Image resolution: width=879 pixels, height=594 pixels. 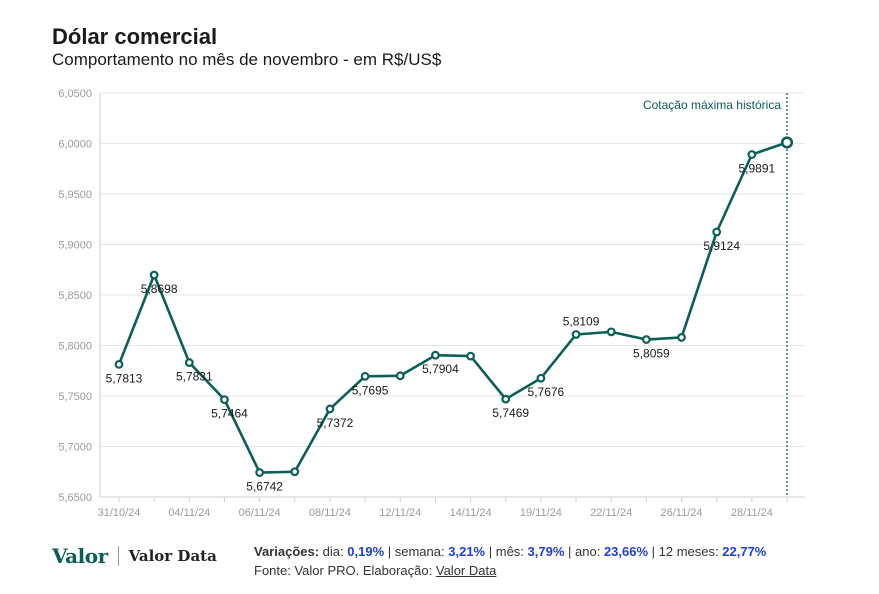 What do you see at coordinates (333, 551) in the screenshot?
I see `dia-label: dia:` at bounding box center [333, 551].